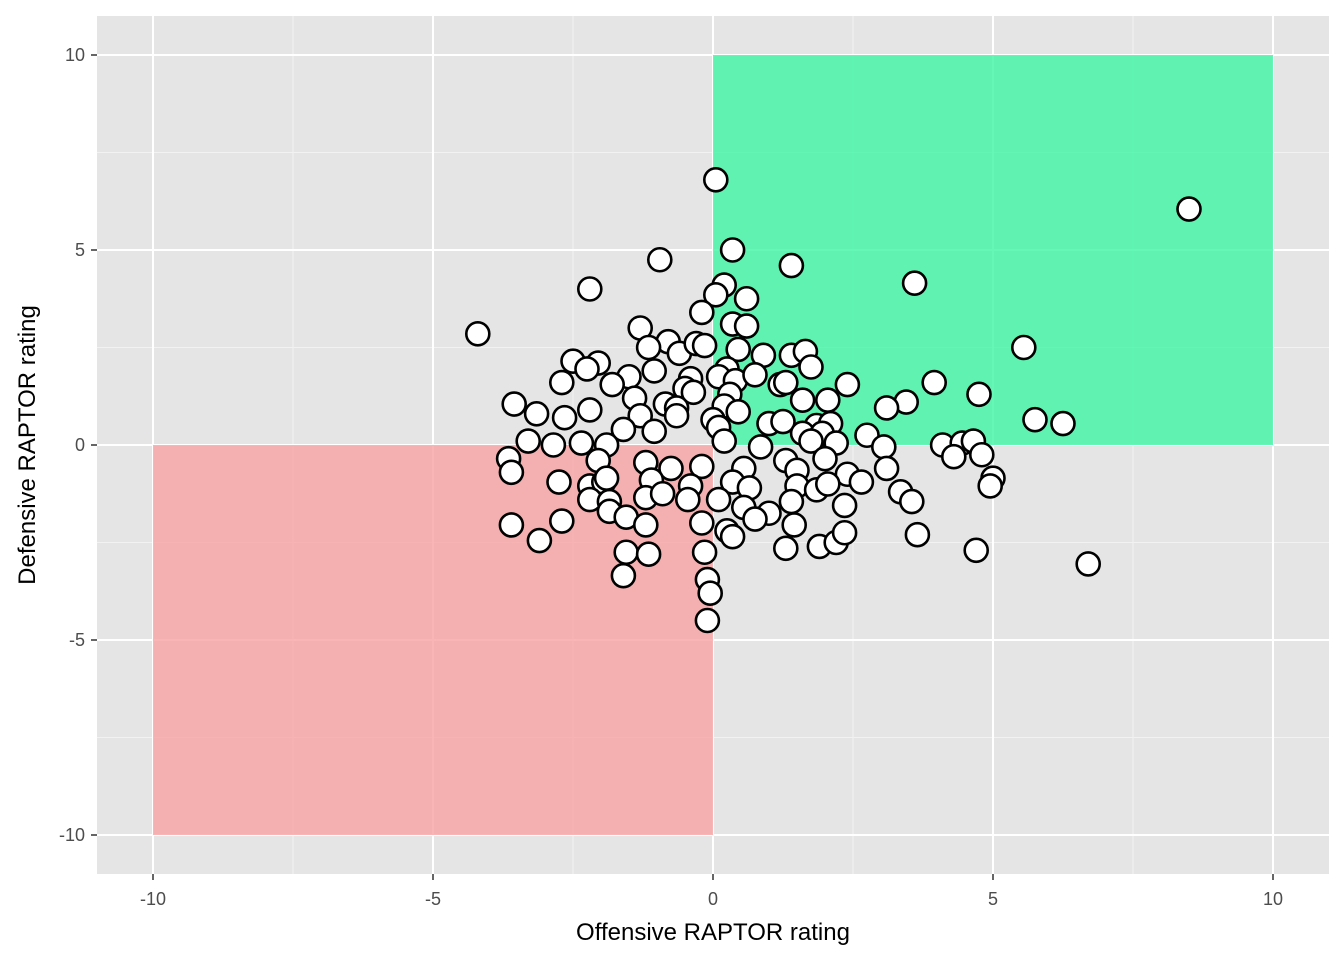  Describe the element at coordinates (27, 445) in the screenshot. I see `y-axis-title: Defensive RAPTOR rating` at that location.